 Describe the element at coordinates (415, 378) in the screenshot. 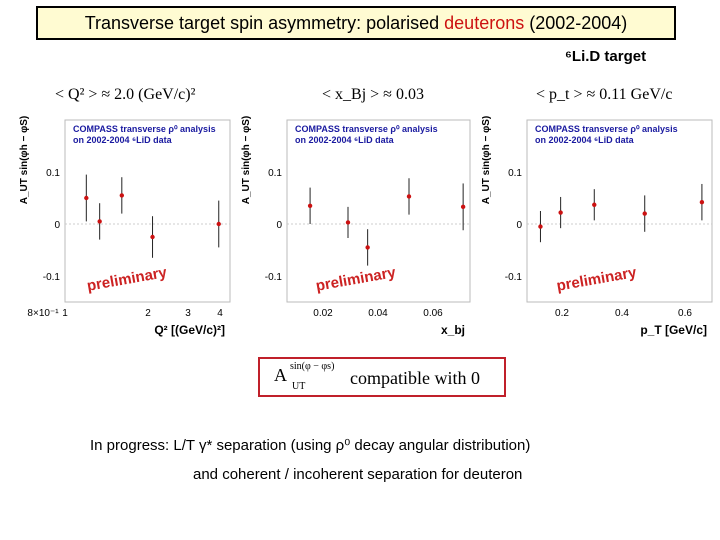

I see `compatible-text: compatible with 0` at that location.